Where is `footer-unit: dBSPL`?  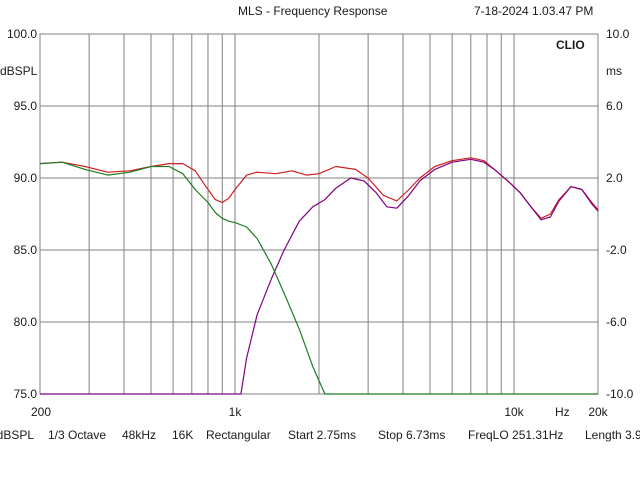 footer-unit: dBSPL is located at coordinates (17, 435).